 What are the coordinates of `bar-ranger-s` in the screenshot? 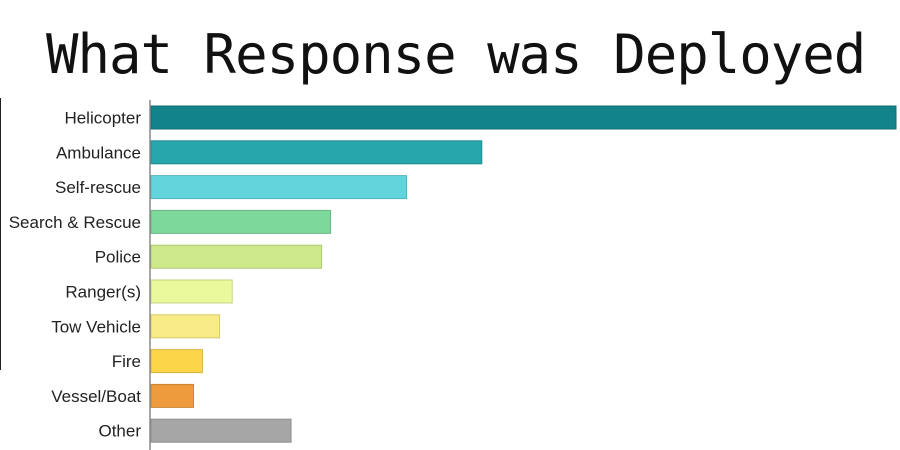 It's located at (191, 291).